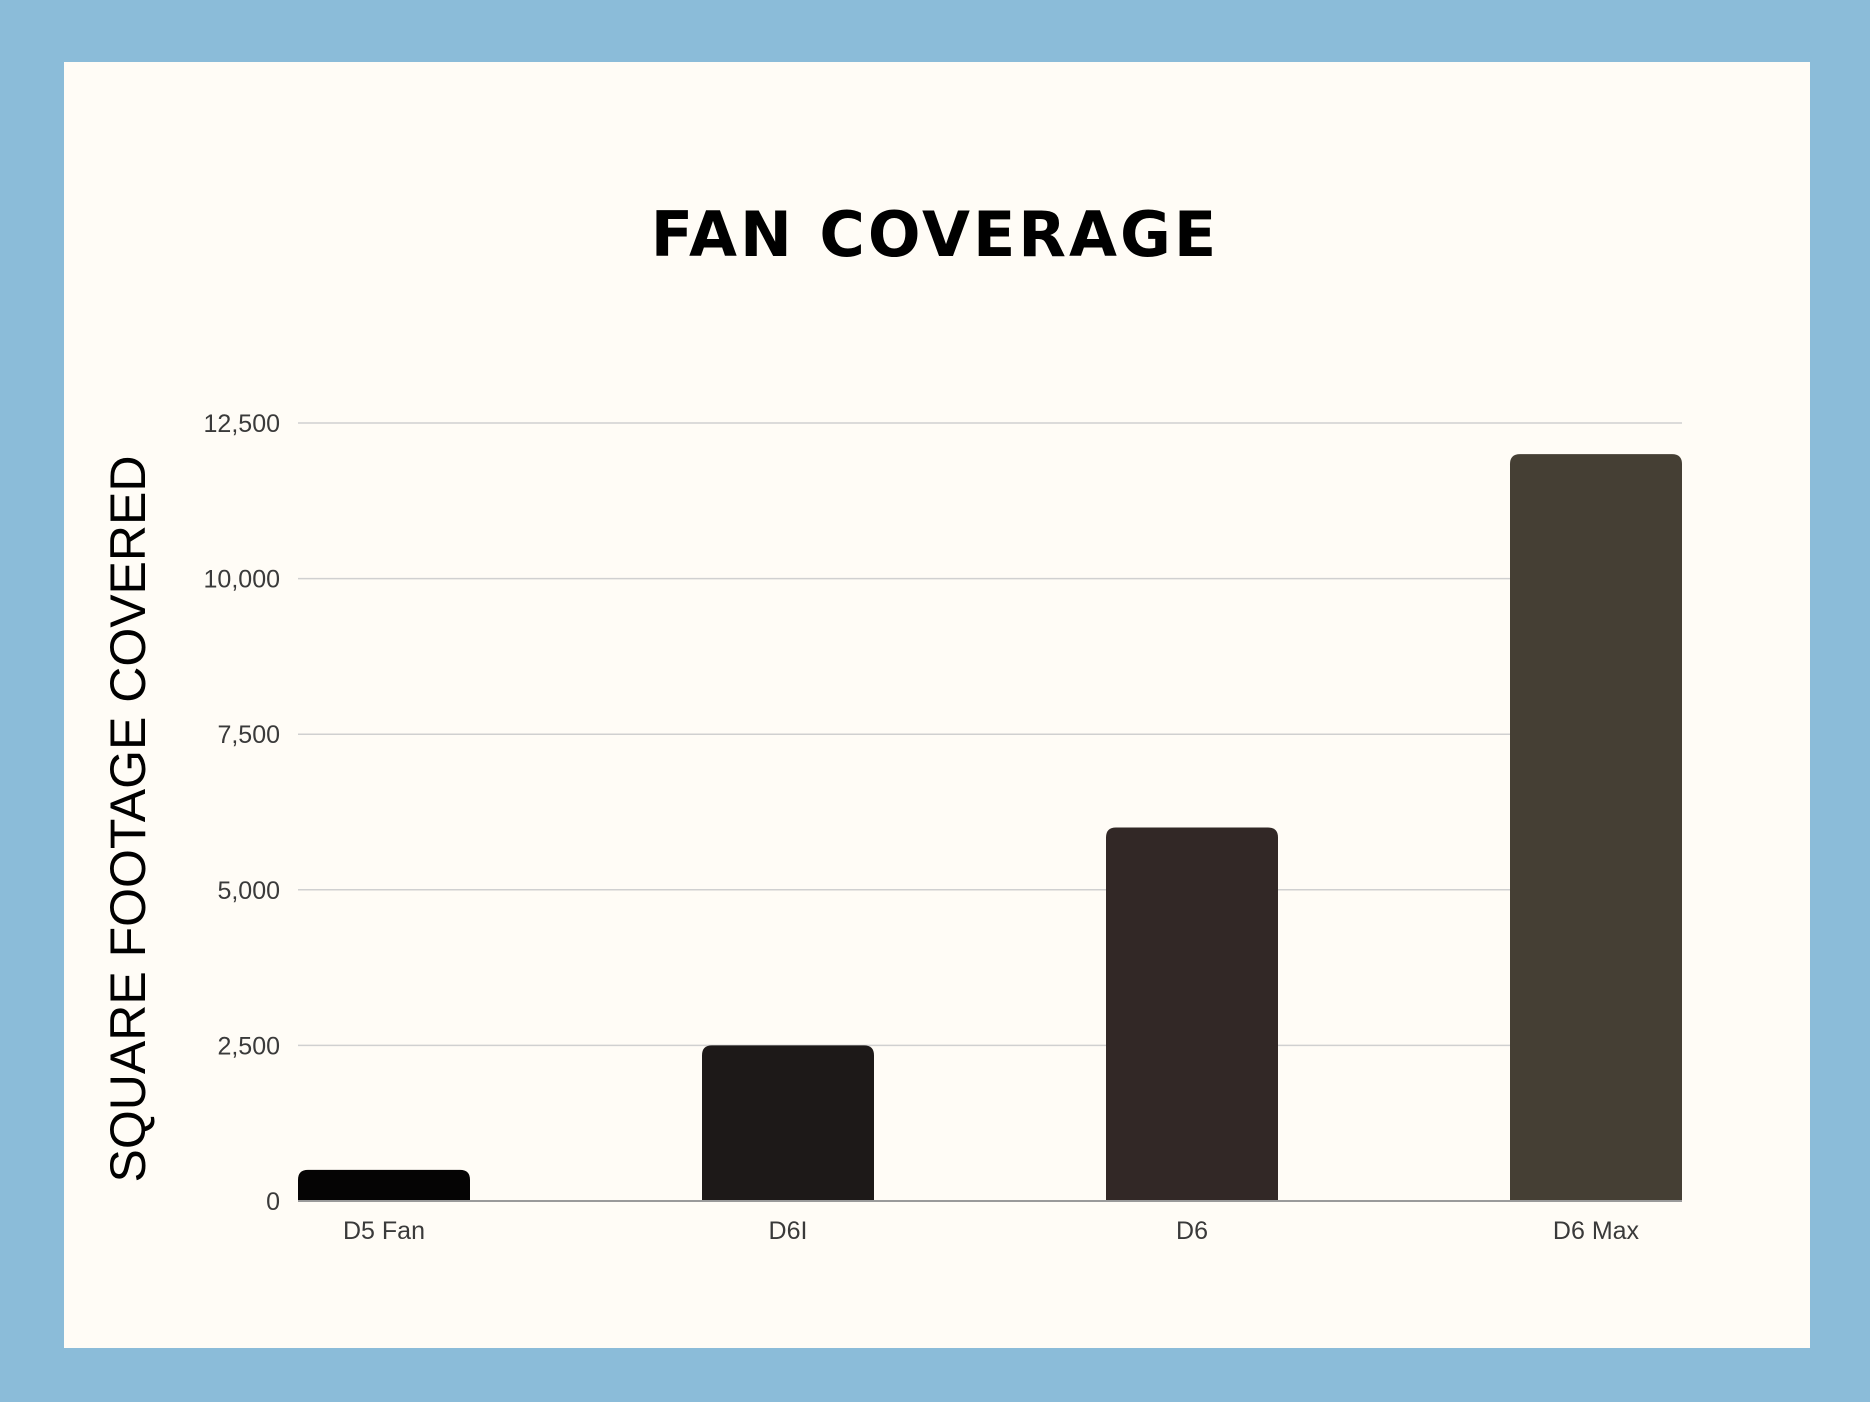 Image resolution: width=1870 pixels, height=1402 pixels. What do you see at coordinates (1596, 827) in the screenshot?
I see `bar-d6-max` at bounding box center [1596, 827].